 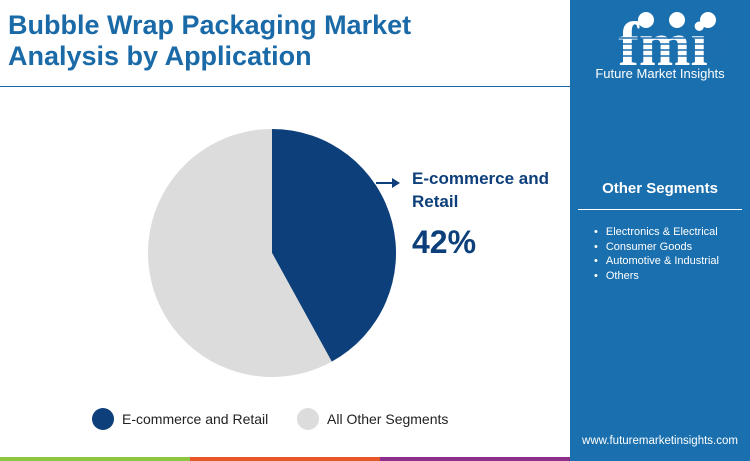 I want to click on bottom-bar-blue, so click(x=660, y=459).